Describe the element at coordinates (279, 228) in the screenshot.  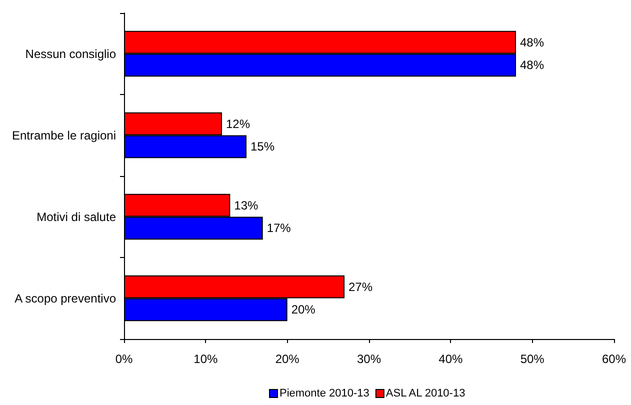
I see `data-label: 17%` at that location.